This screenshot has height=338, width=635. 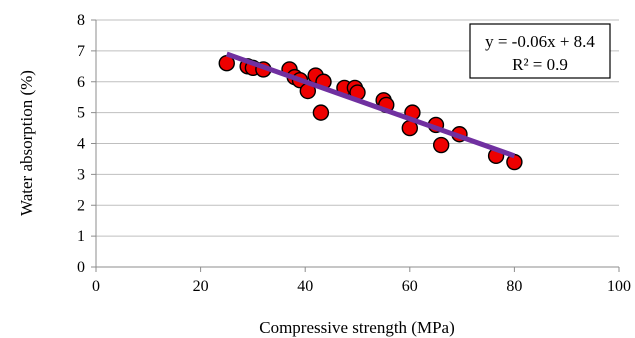 I want to click on x-tick-label-20: 20, so click(x=201, y=286).